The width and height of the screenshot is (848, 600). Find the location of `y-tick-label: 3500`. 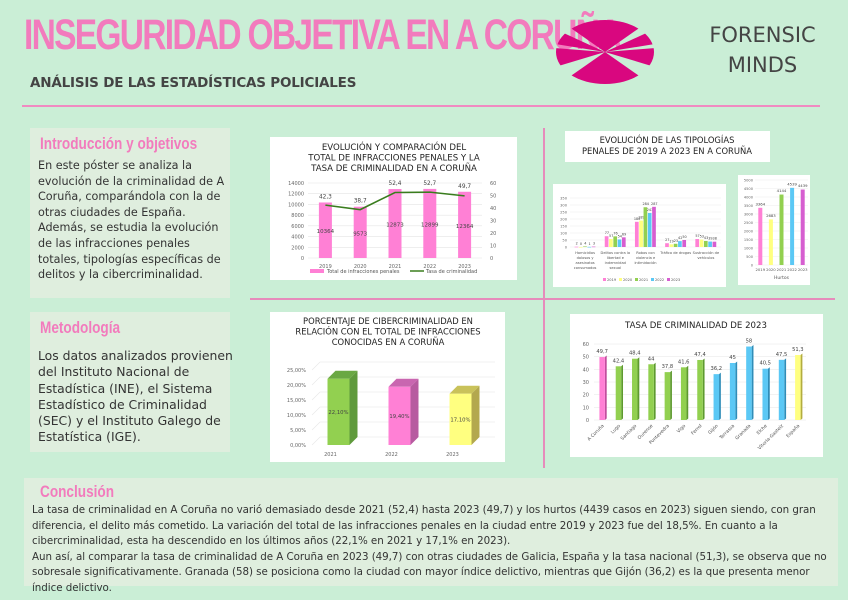

y-tick-label: 3500 is located at coordinates (749, 206).